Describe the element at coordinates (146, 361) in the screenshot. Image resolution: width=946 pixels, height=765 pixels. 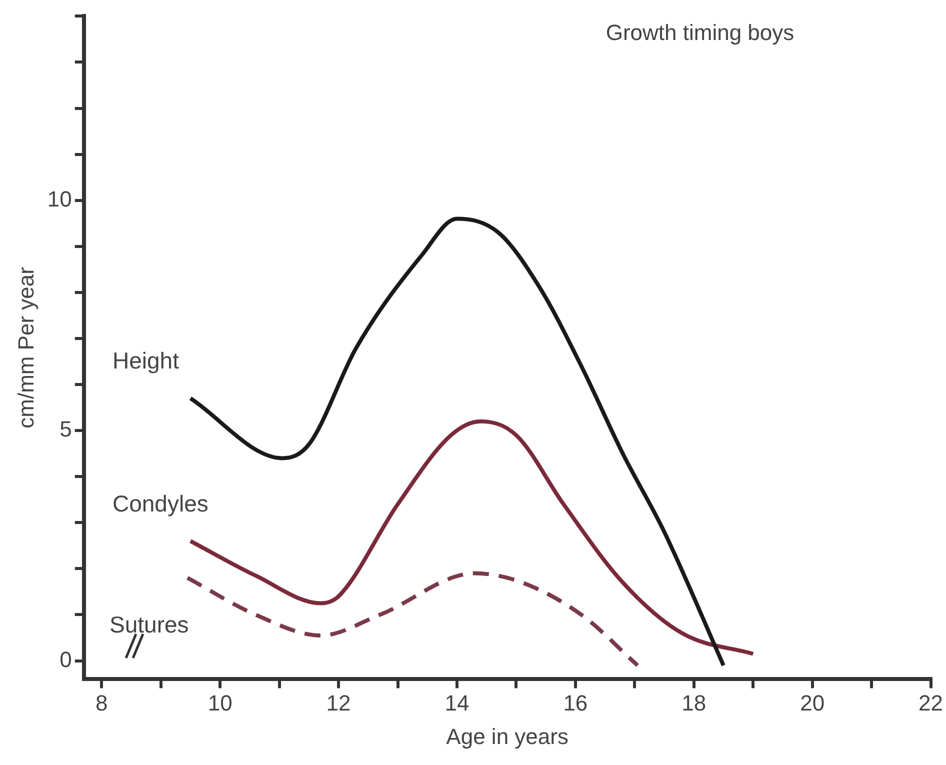
I see `series-label: Height` at that location.